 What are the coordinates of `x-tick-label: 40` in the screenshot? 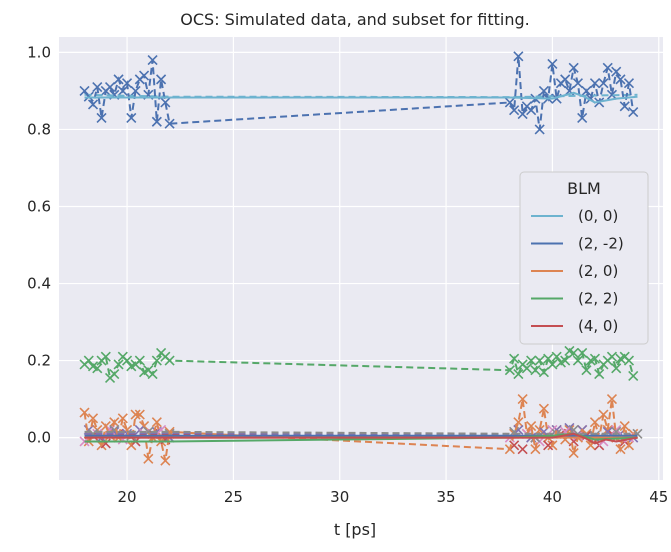 It's located at (552, 497).